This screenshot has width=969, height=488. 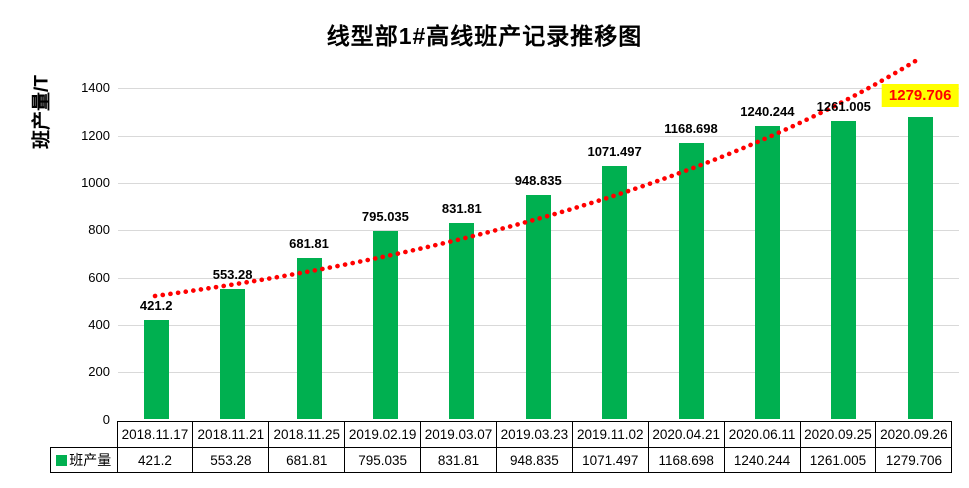 I want to click on bar-2018.11.17, so click(x=156, y=369).